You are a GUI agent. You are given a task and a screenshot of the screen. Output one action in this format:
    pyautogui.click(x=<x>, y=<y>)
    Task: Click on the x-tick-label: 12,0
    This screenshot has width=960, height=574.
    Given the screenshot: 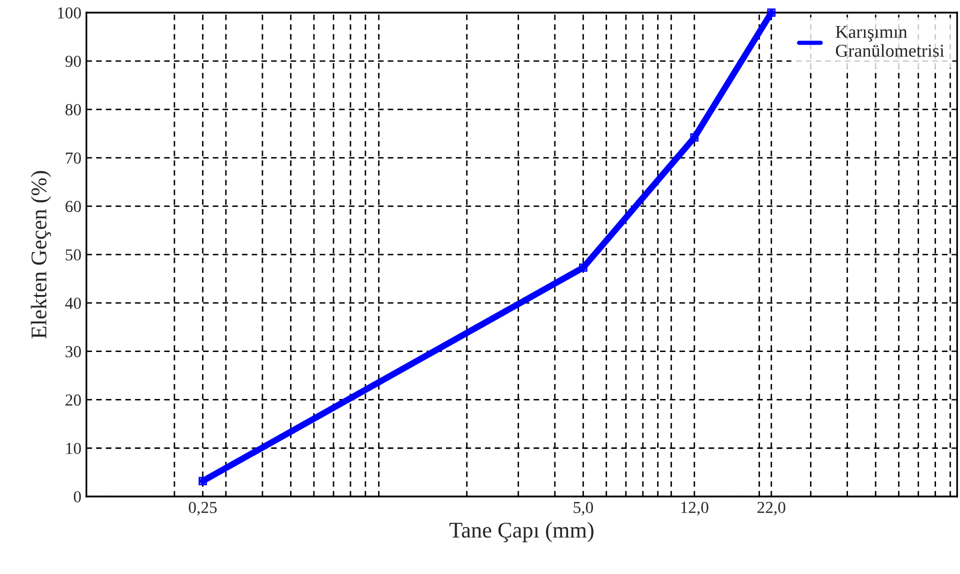 What is the action you would take?
    pyautogui.click(x=694, y=509)
    